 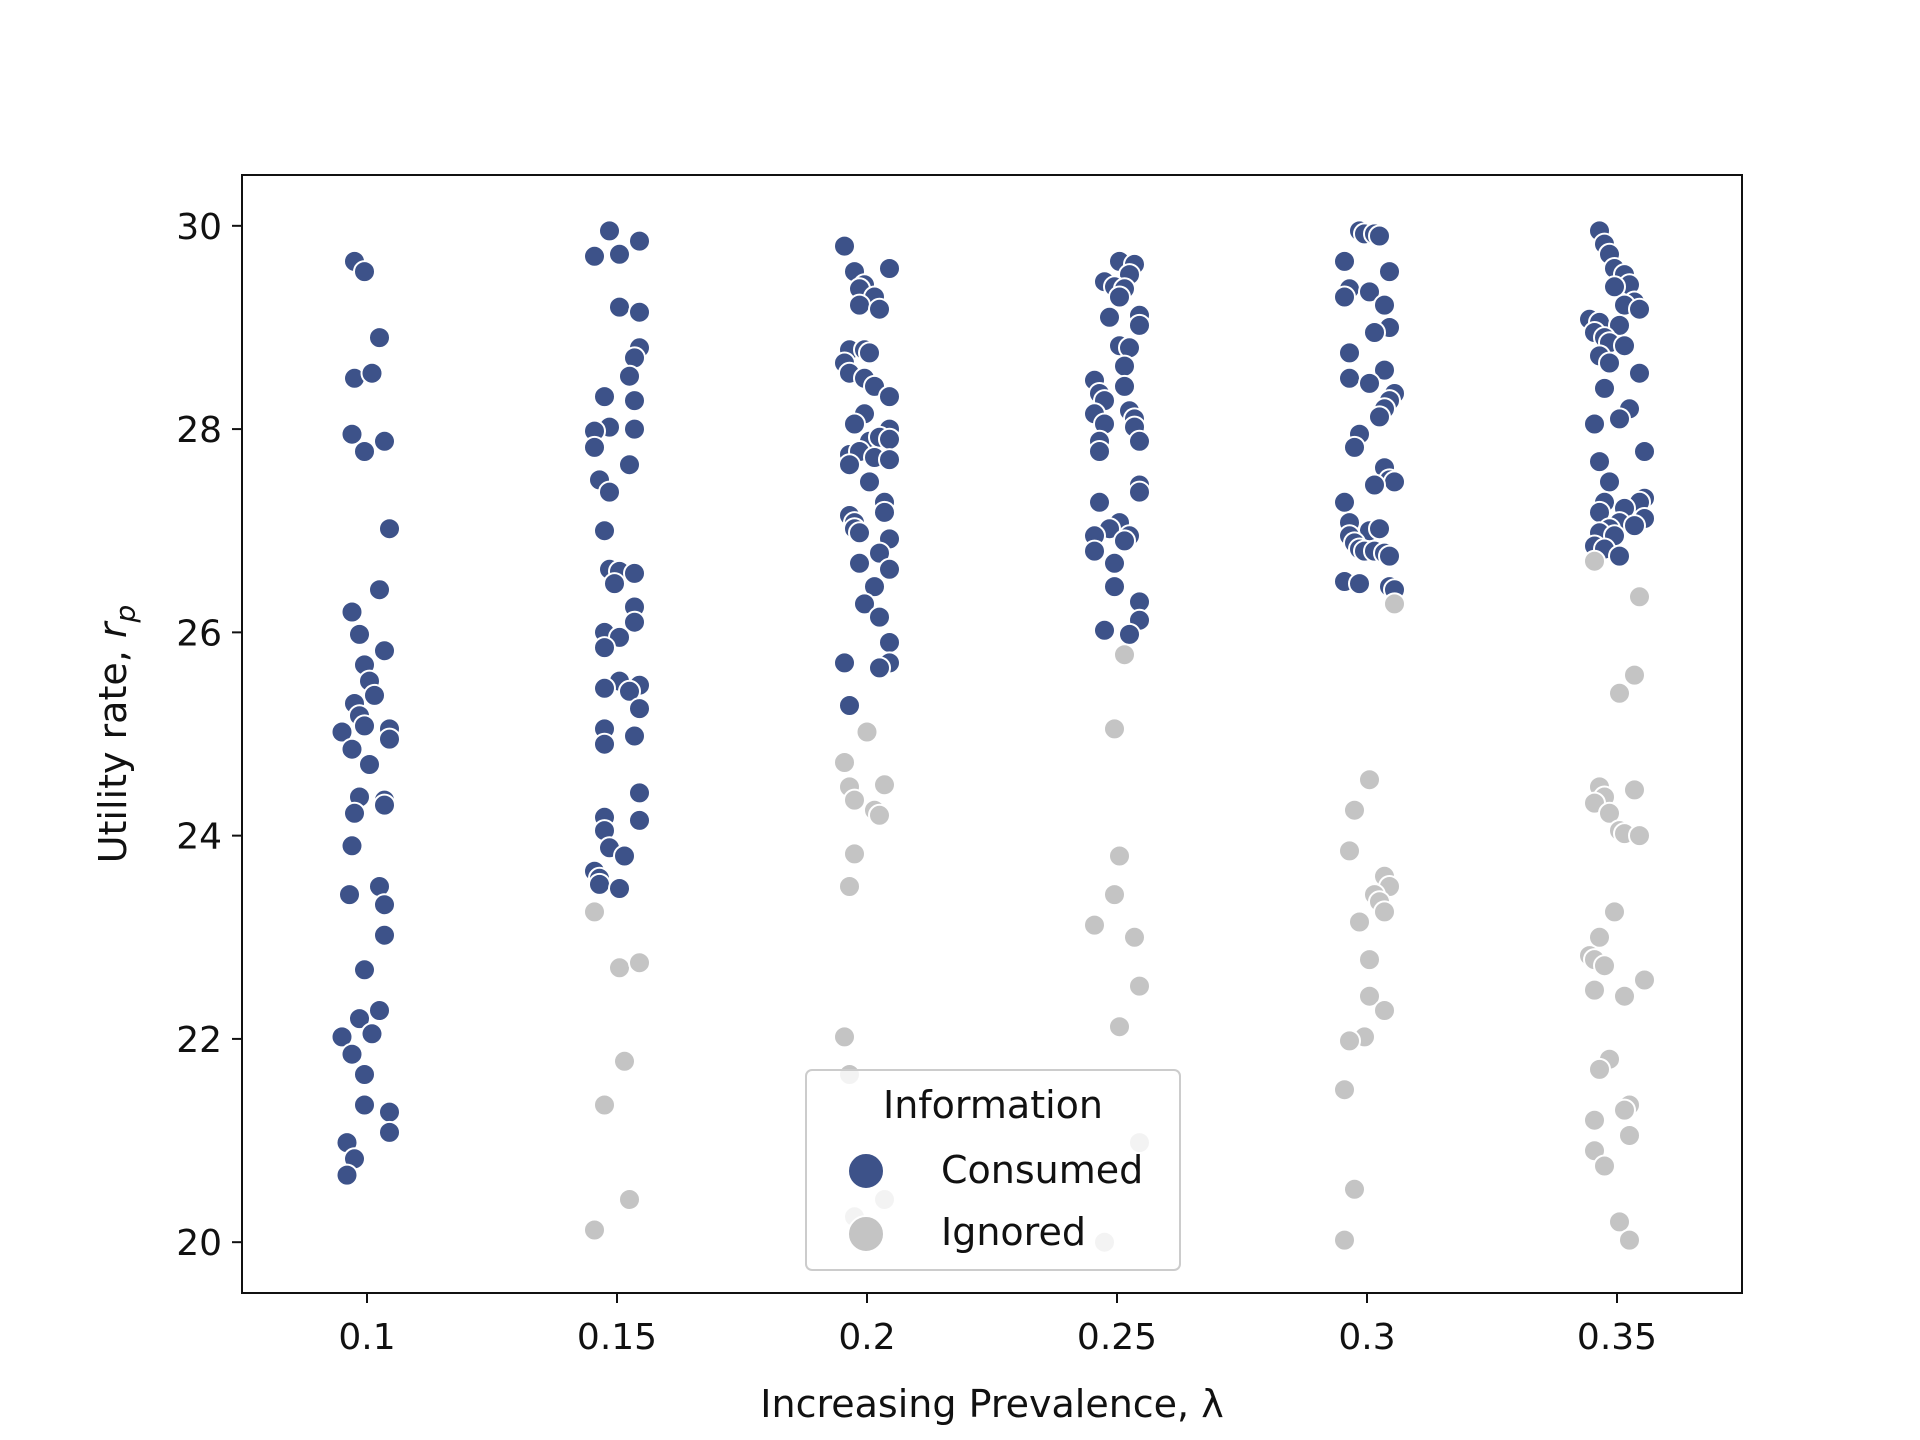 What do you see at coordinates (1617, 1337) in the screenshot?
I see `x-tick-label: 0.35` at bounding box center [1617, 1337].